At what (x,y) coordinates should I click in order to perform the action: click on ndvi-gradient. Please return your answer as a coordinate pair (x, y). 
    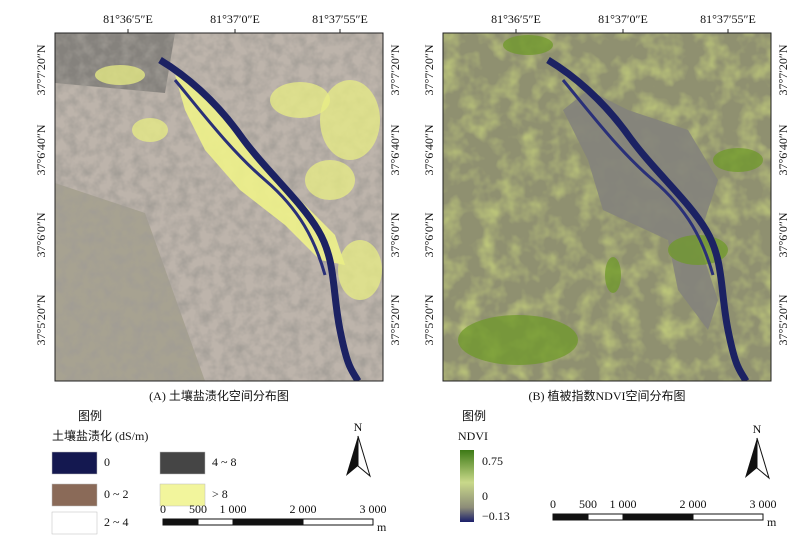
    Looking at the image, I should click on (467, 486).